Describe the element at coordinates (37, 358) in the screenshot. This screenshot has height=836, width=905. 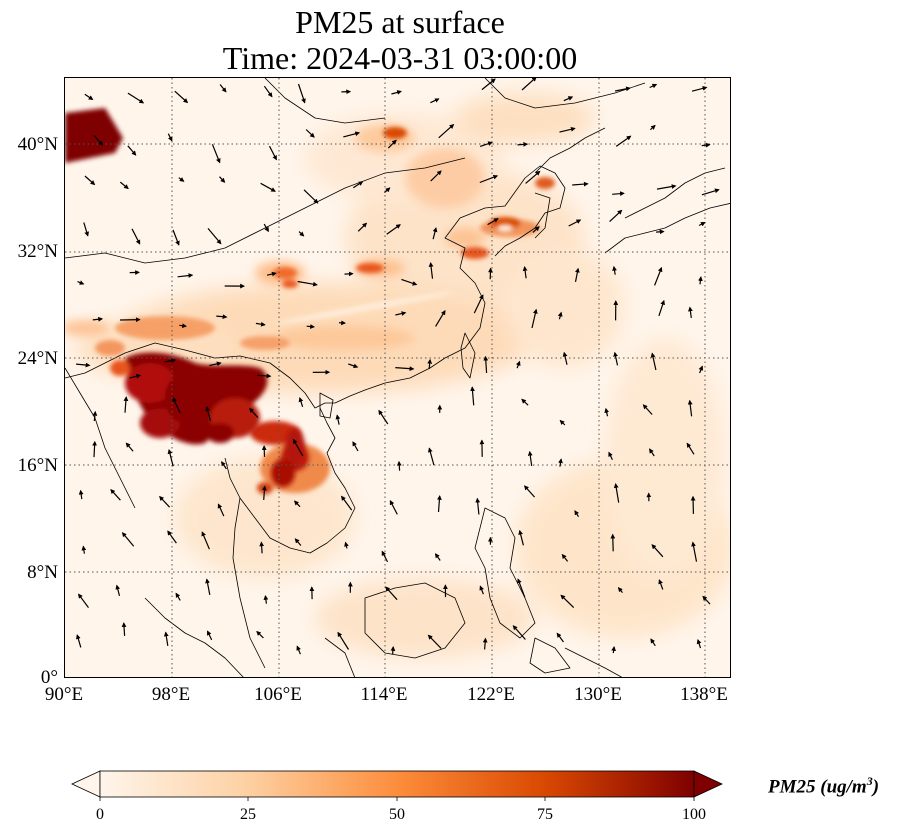
I see `lat-tick-label: 24°N` at that location.